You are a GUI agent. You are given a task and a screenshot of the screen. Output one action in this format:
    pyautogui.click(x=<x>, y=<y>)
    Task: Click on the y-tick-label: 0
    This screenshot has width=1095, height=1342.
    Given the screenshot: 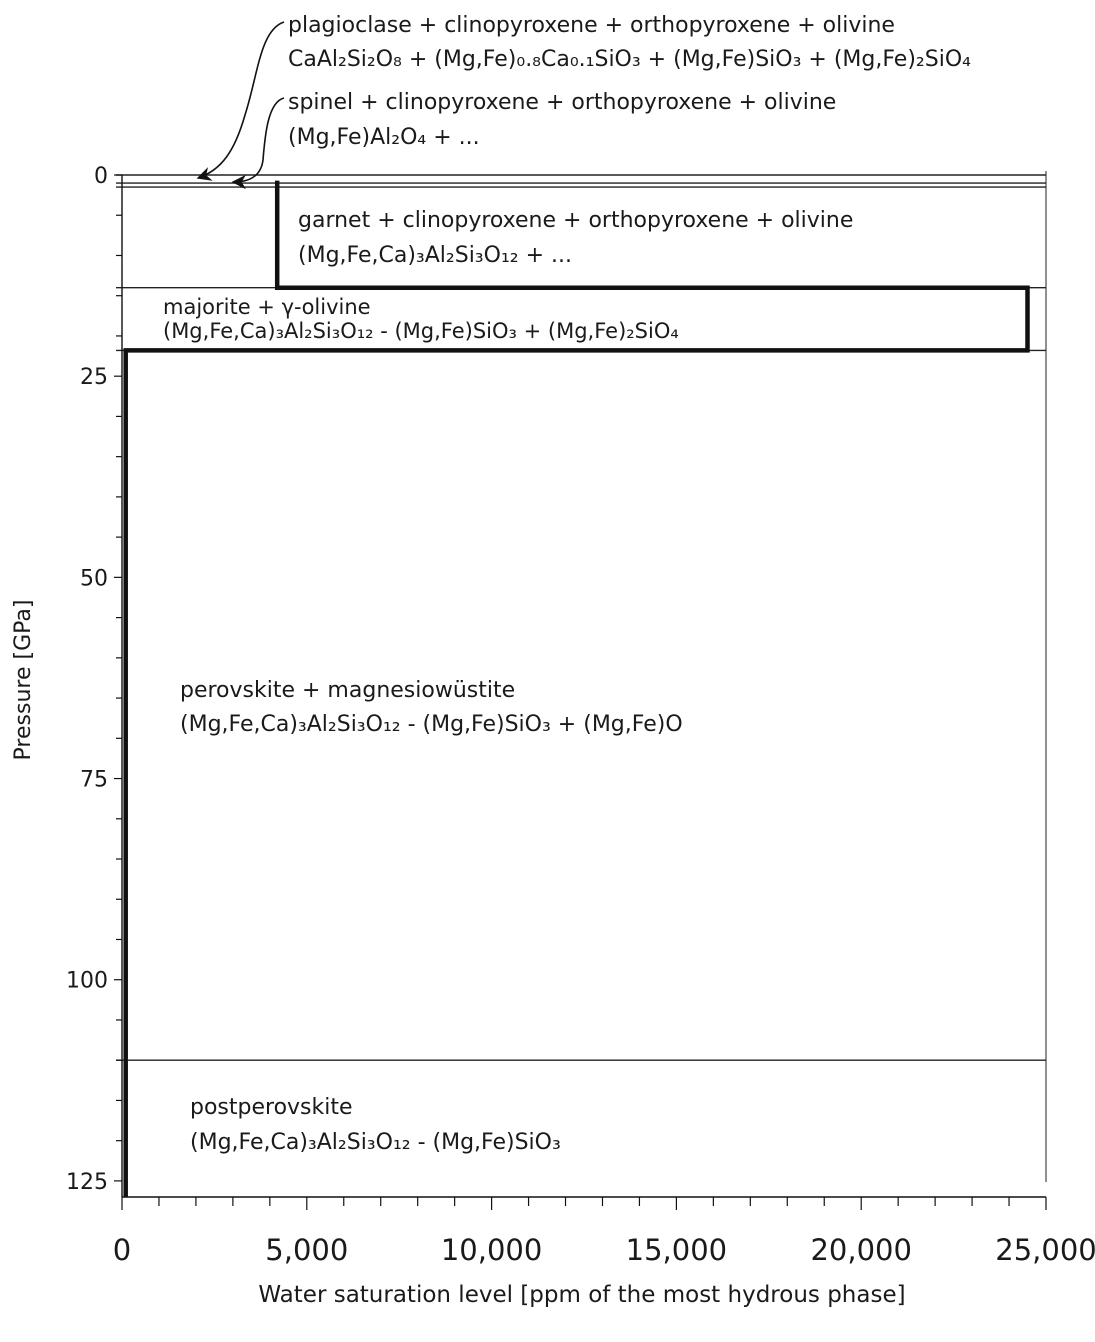 What is the action you would take?
    pyautogui.click(x=101, y=176)
    